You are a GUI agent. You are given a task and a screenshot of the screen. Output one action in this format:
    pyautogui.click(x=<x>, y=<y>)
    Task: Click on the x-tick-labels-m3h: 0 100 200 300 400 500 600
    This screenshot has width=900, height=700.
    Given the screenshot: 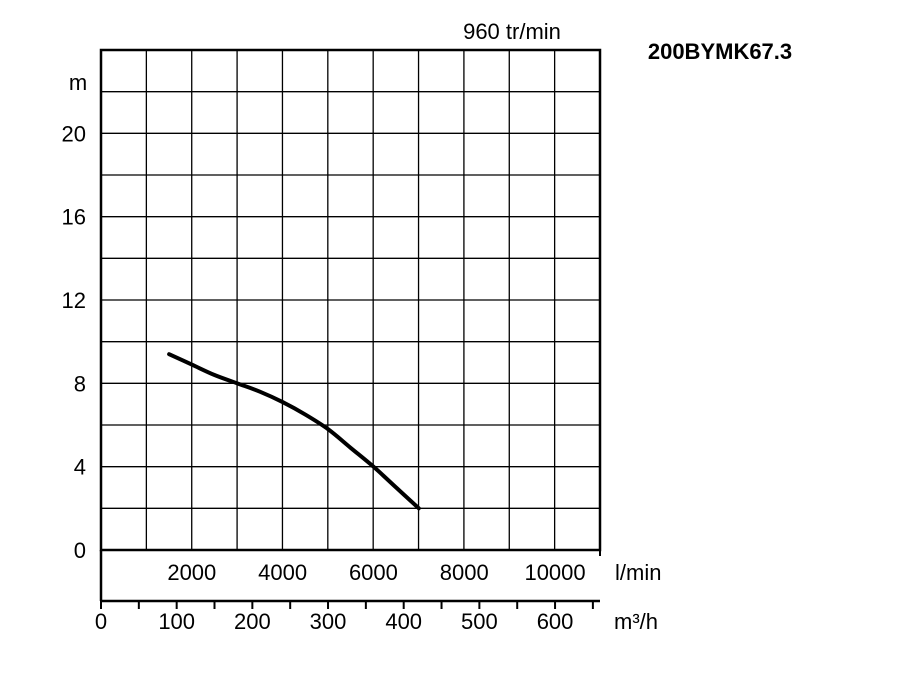 What is the action you would take?
    pyautogui.click(x=334, y=621)
    